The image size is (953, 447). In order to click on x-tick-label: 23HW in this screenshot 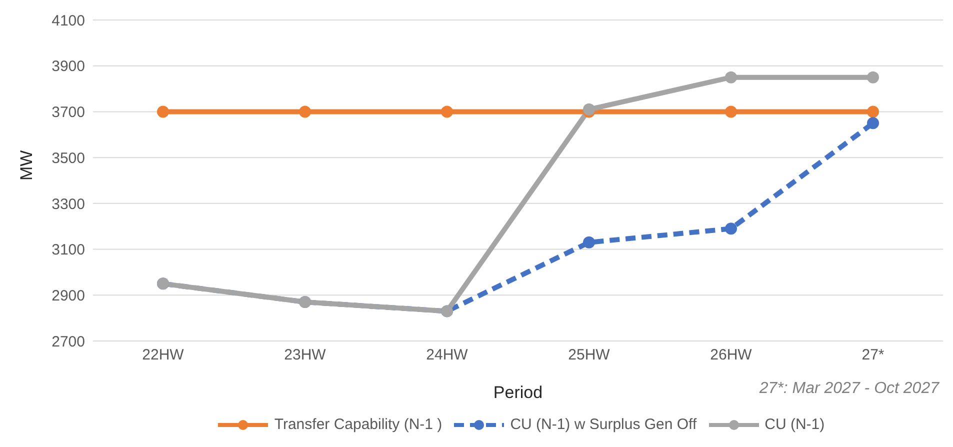, I will do `click(305, 355)`.